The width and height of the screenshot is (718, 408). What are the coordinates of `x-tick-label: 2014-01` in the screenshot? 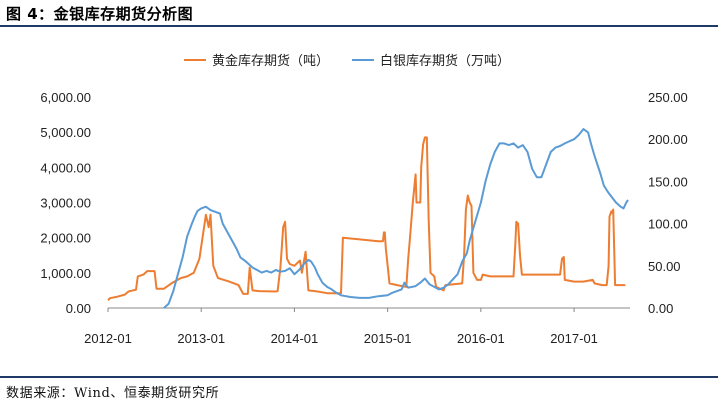 It's located at (295, 338).